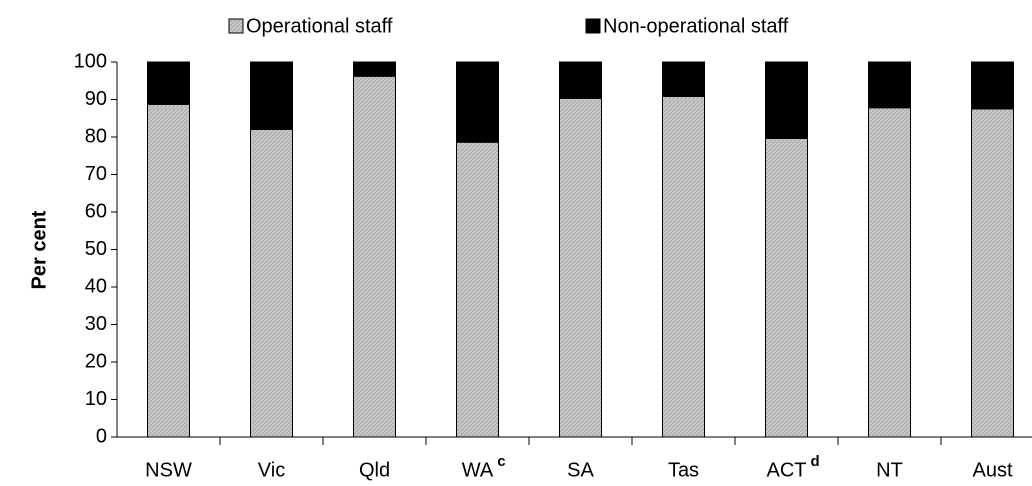 This screenshot has height=486, width=1032. Describe the element at coordinates (501, 461) in the screenshot. I see `category-note: c` at that location.